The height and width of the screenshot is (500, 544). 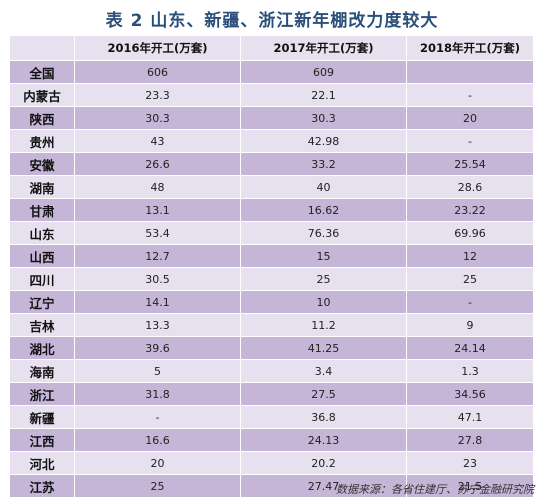 I want to click on row-header-cell: 浙江, so click(x=42, y=394).